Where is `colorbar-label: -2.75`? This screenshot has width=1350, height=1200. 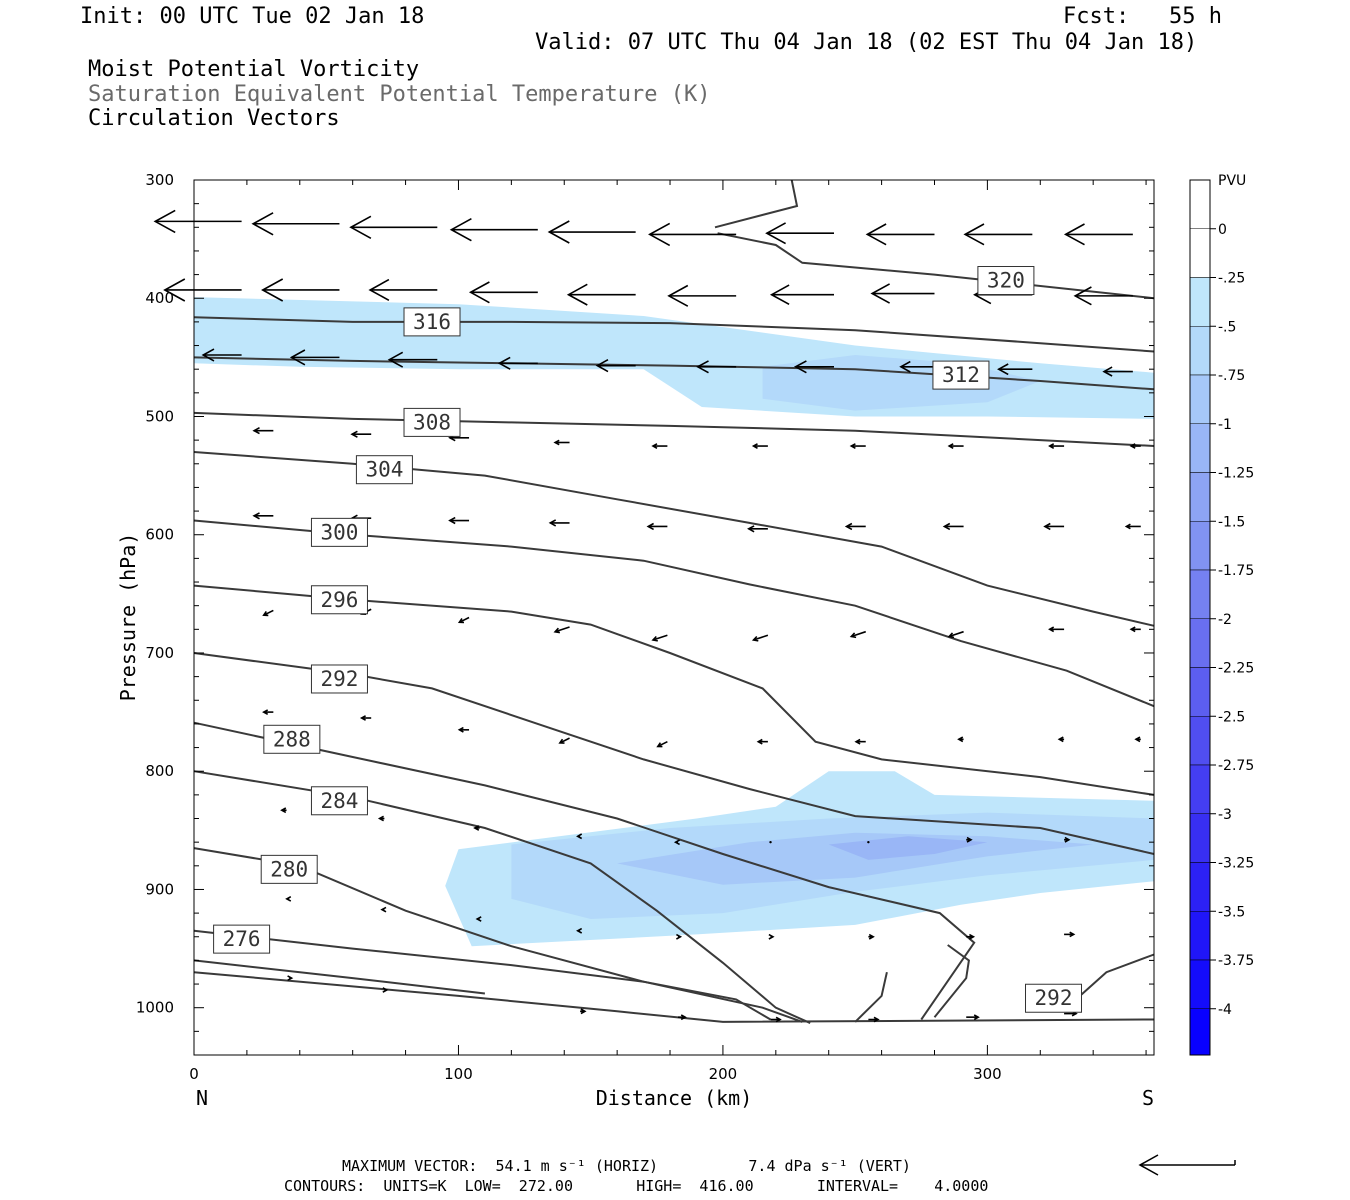
colorbar-label: -2.75 is located at coordinates (1236, 766).